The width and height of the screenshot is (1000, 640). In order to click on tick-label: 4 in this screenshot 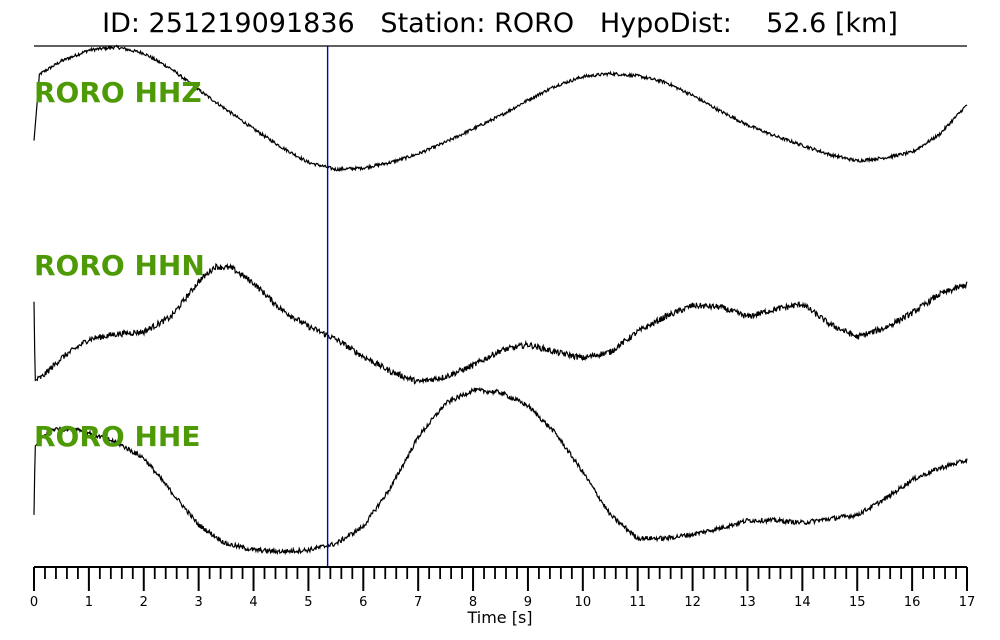, I will do `click(253, 602)`.